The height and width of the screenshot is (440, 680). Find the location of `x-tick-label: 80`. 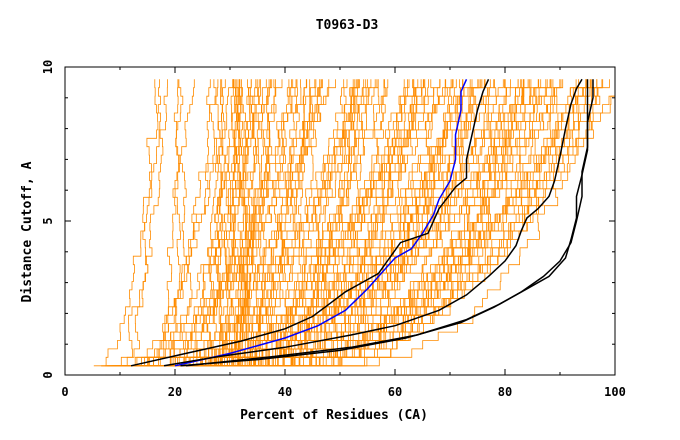

x-tick-label: 80 is located at coordinates (505, 392).